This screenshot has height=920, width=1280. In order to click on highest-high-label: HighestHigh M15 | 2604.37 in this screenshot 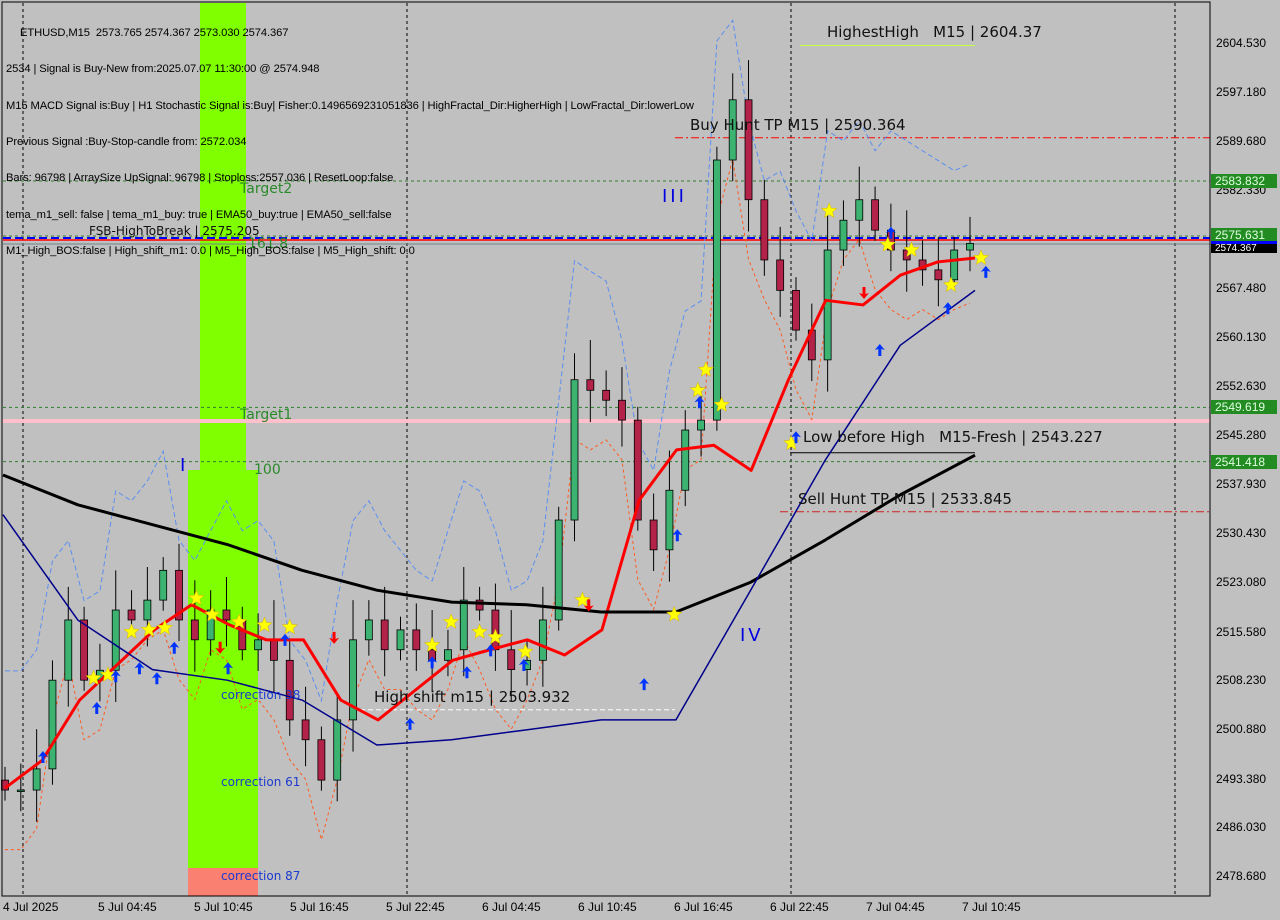, I will do `click(934, 32)`.